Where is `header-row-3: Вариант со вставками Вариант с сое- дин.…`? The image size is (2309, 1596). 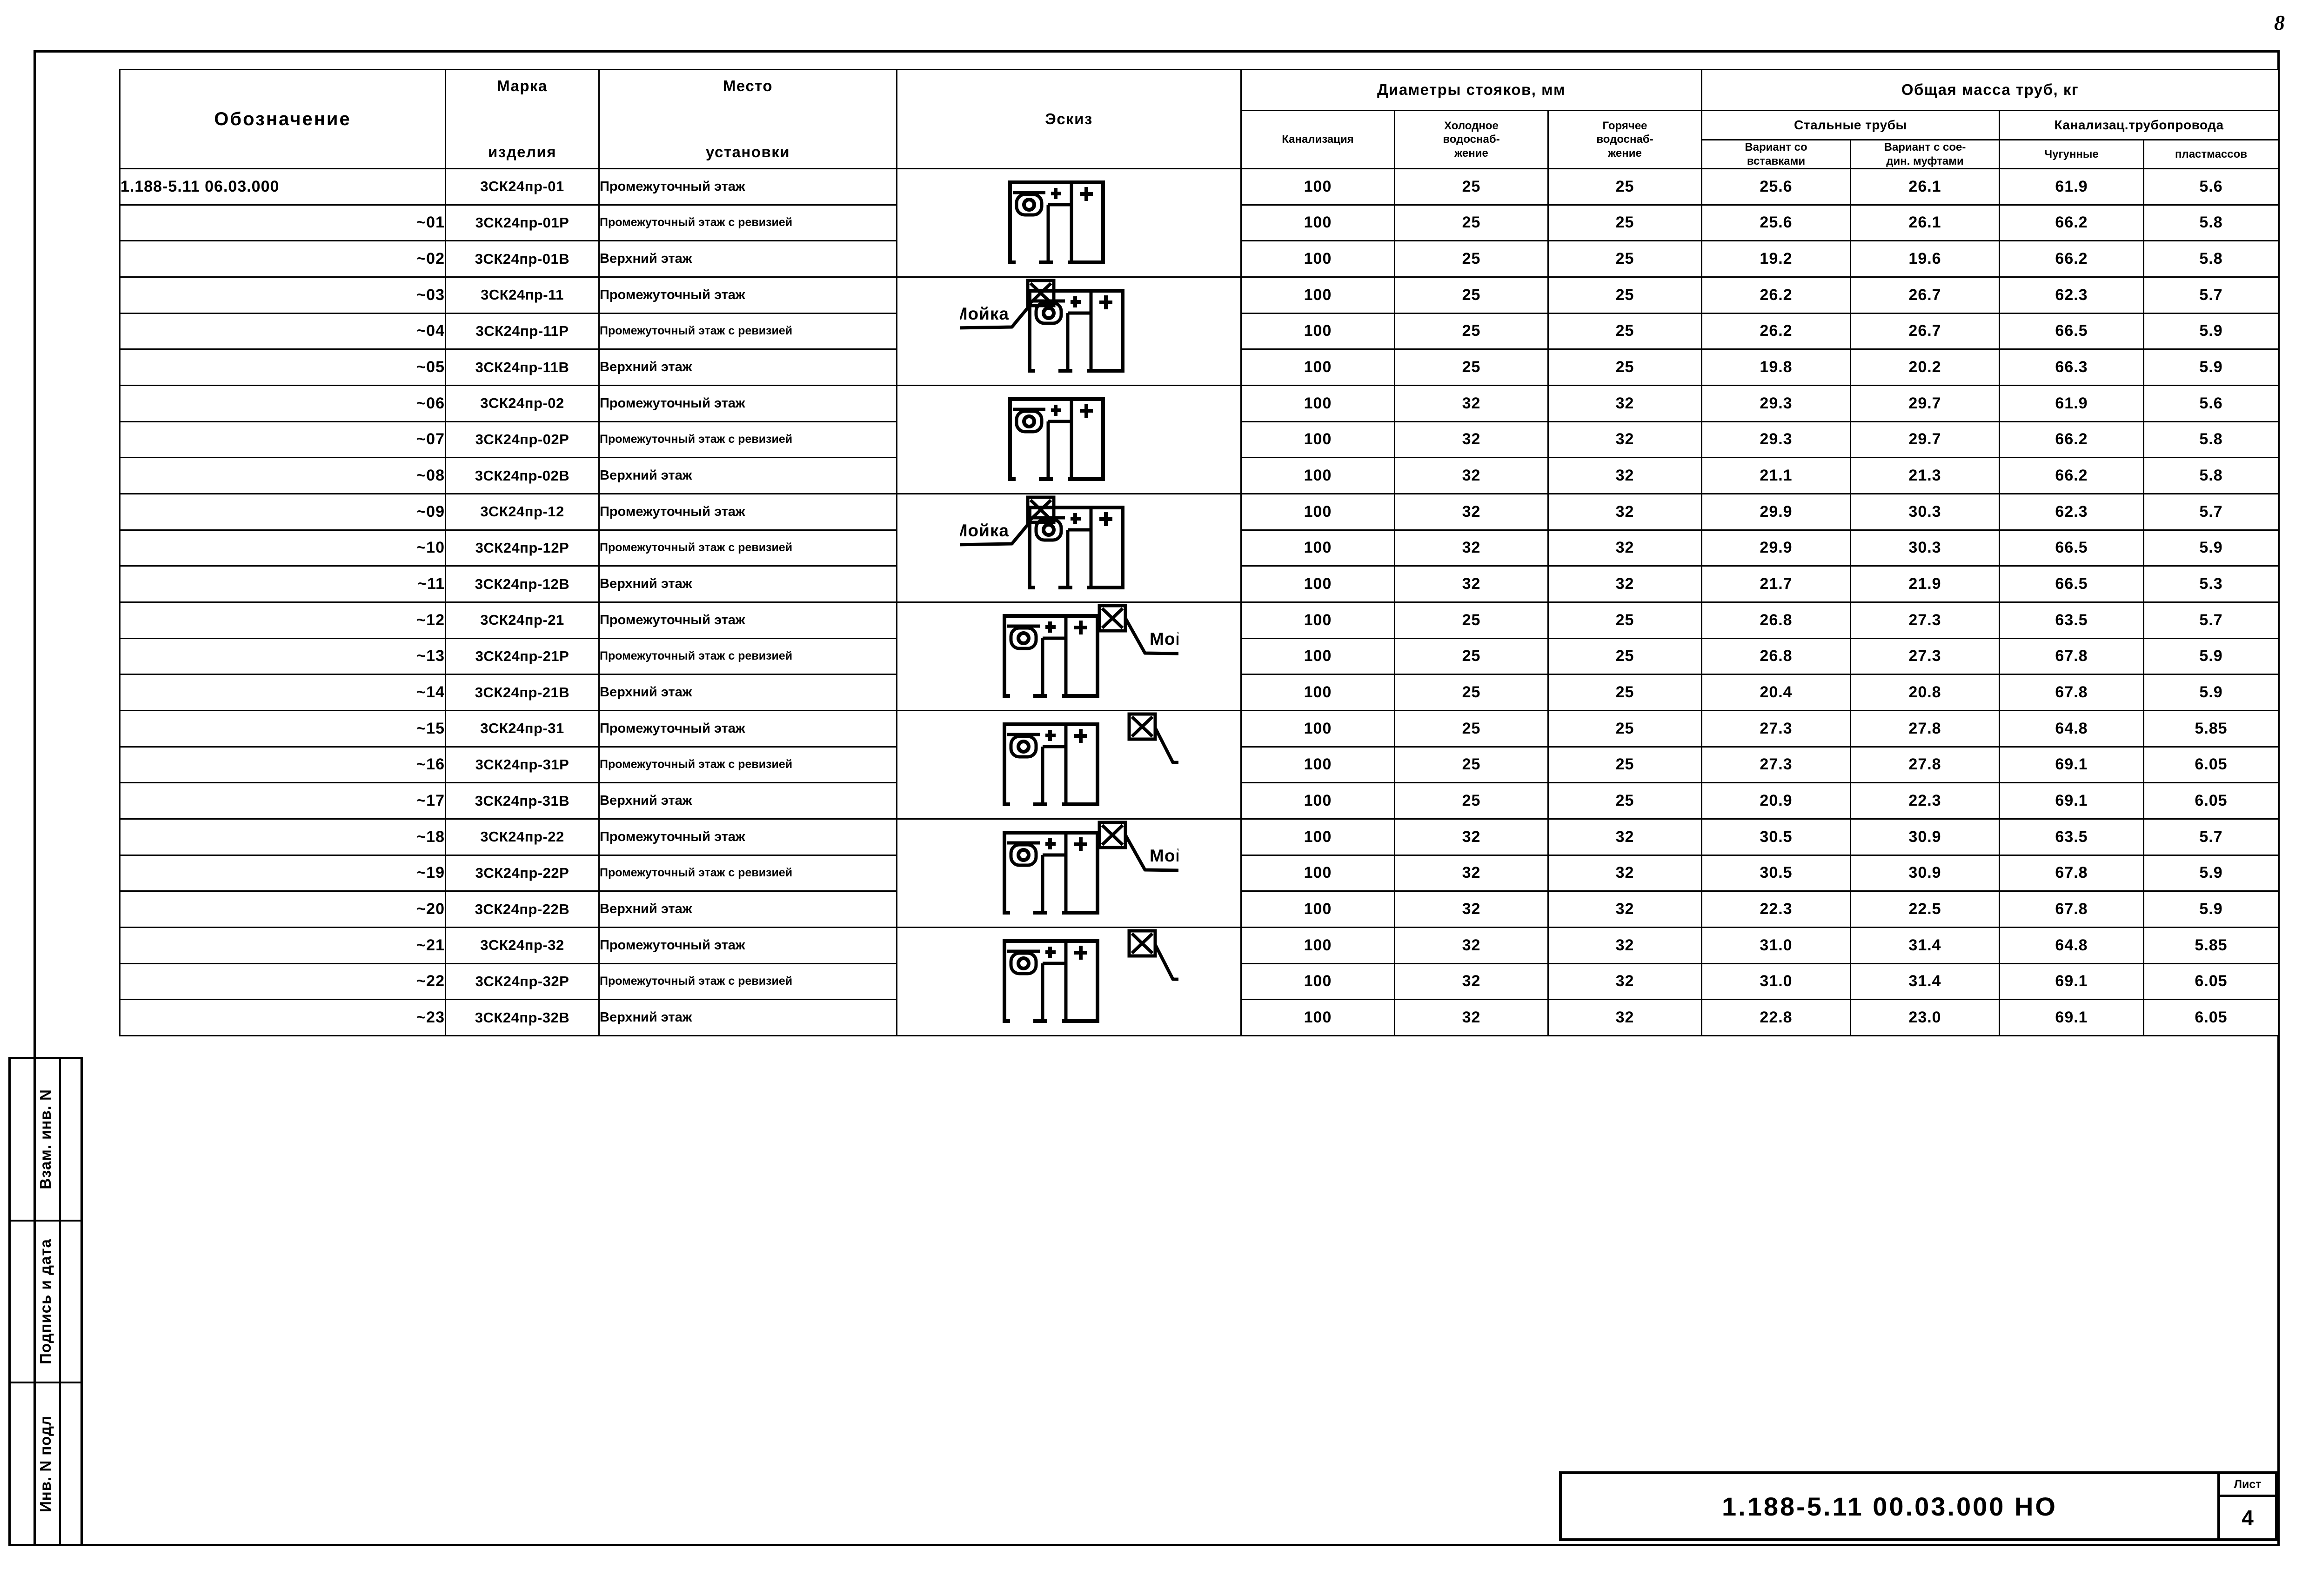
header-row-3: Вариант со вставками Вариант с сое- дин.… is located at coordinates (1200, 154).